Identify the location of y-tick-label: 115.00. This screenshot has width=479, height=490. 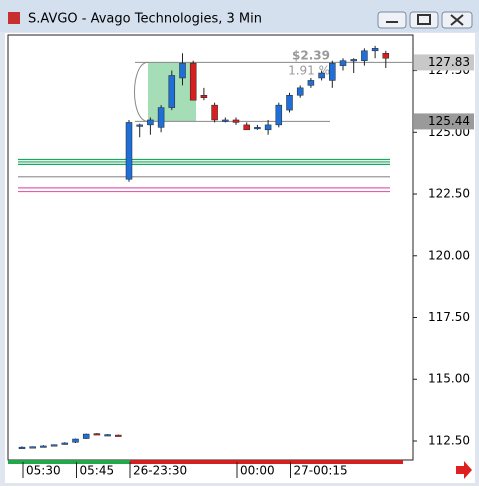
(449, 379).